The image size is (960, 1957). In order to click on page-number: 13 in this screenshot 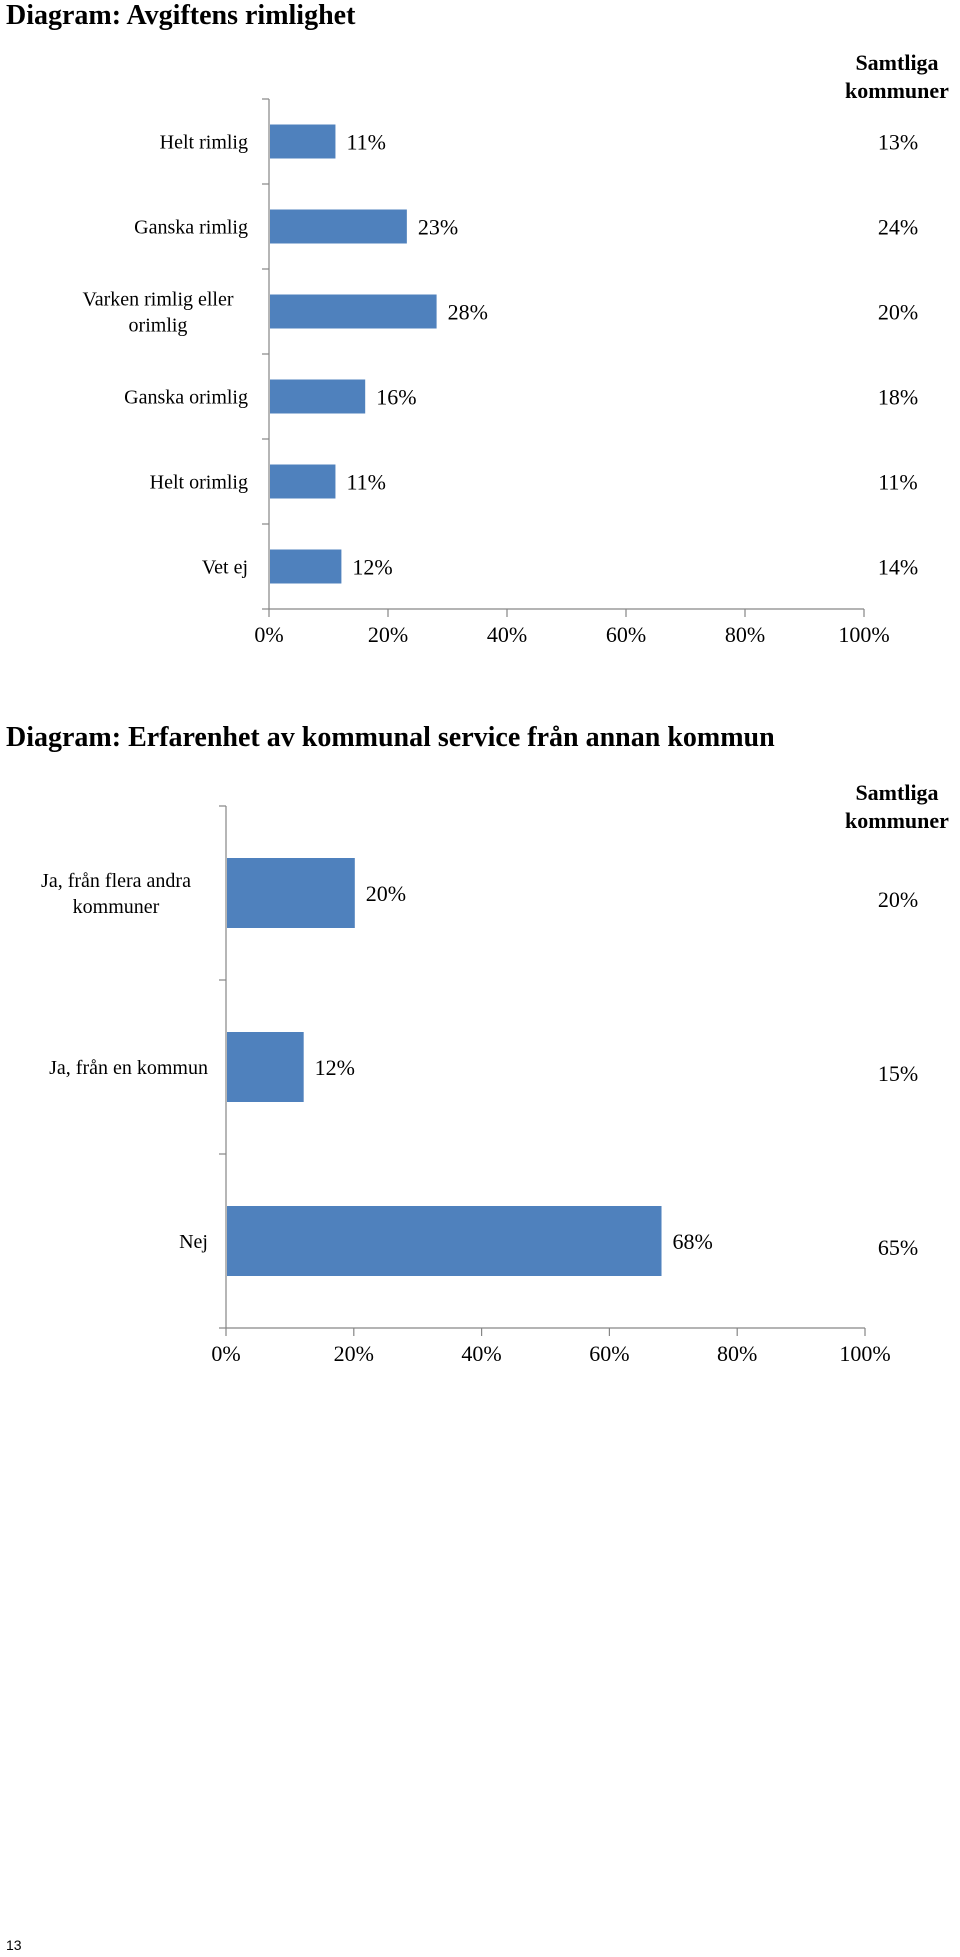, I will do `click(14, 1945)`.